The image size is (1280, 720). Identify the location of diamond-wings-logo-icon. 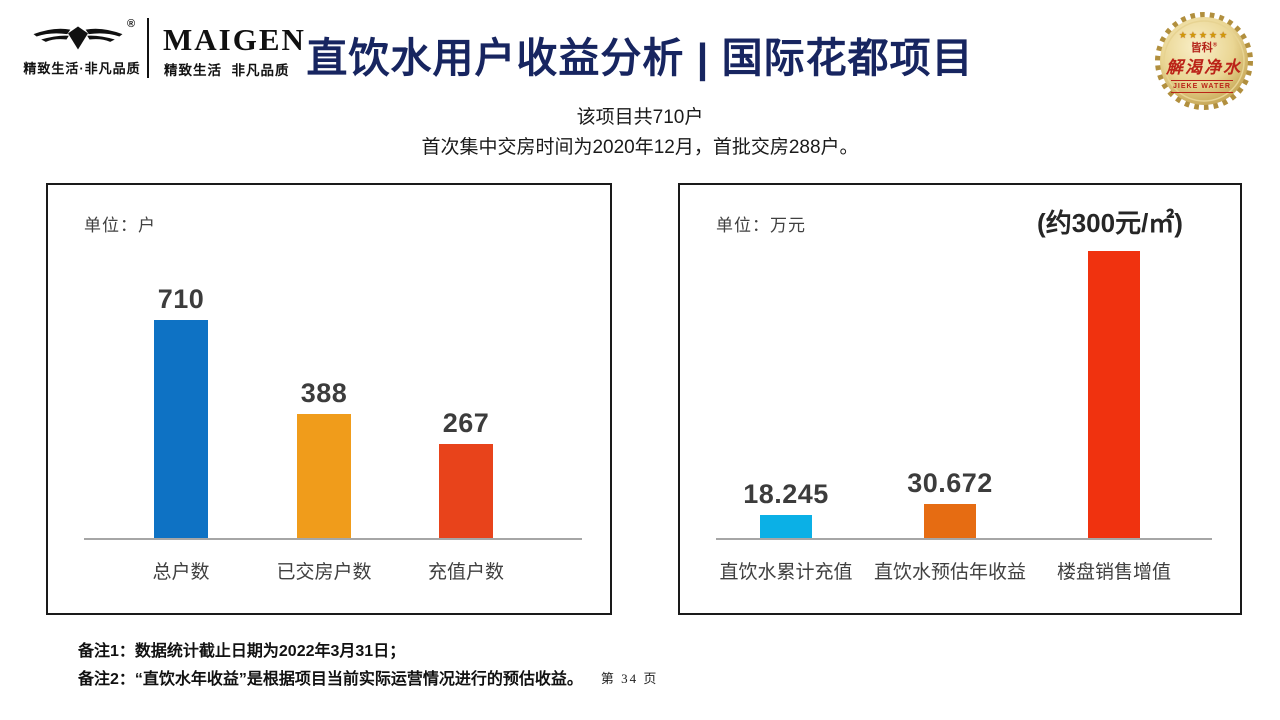
(78, 38).